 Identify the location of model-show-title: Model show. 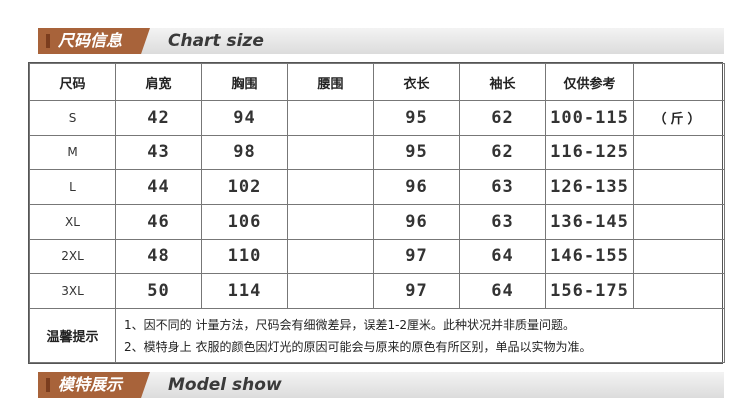
(225, 385).